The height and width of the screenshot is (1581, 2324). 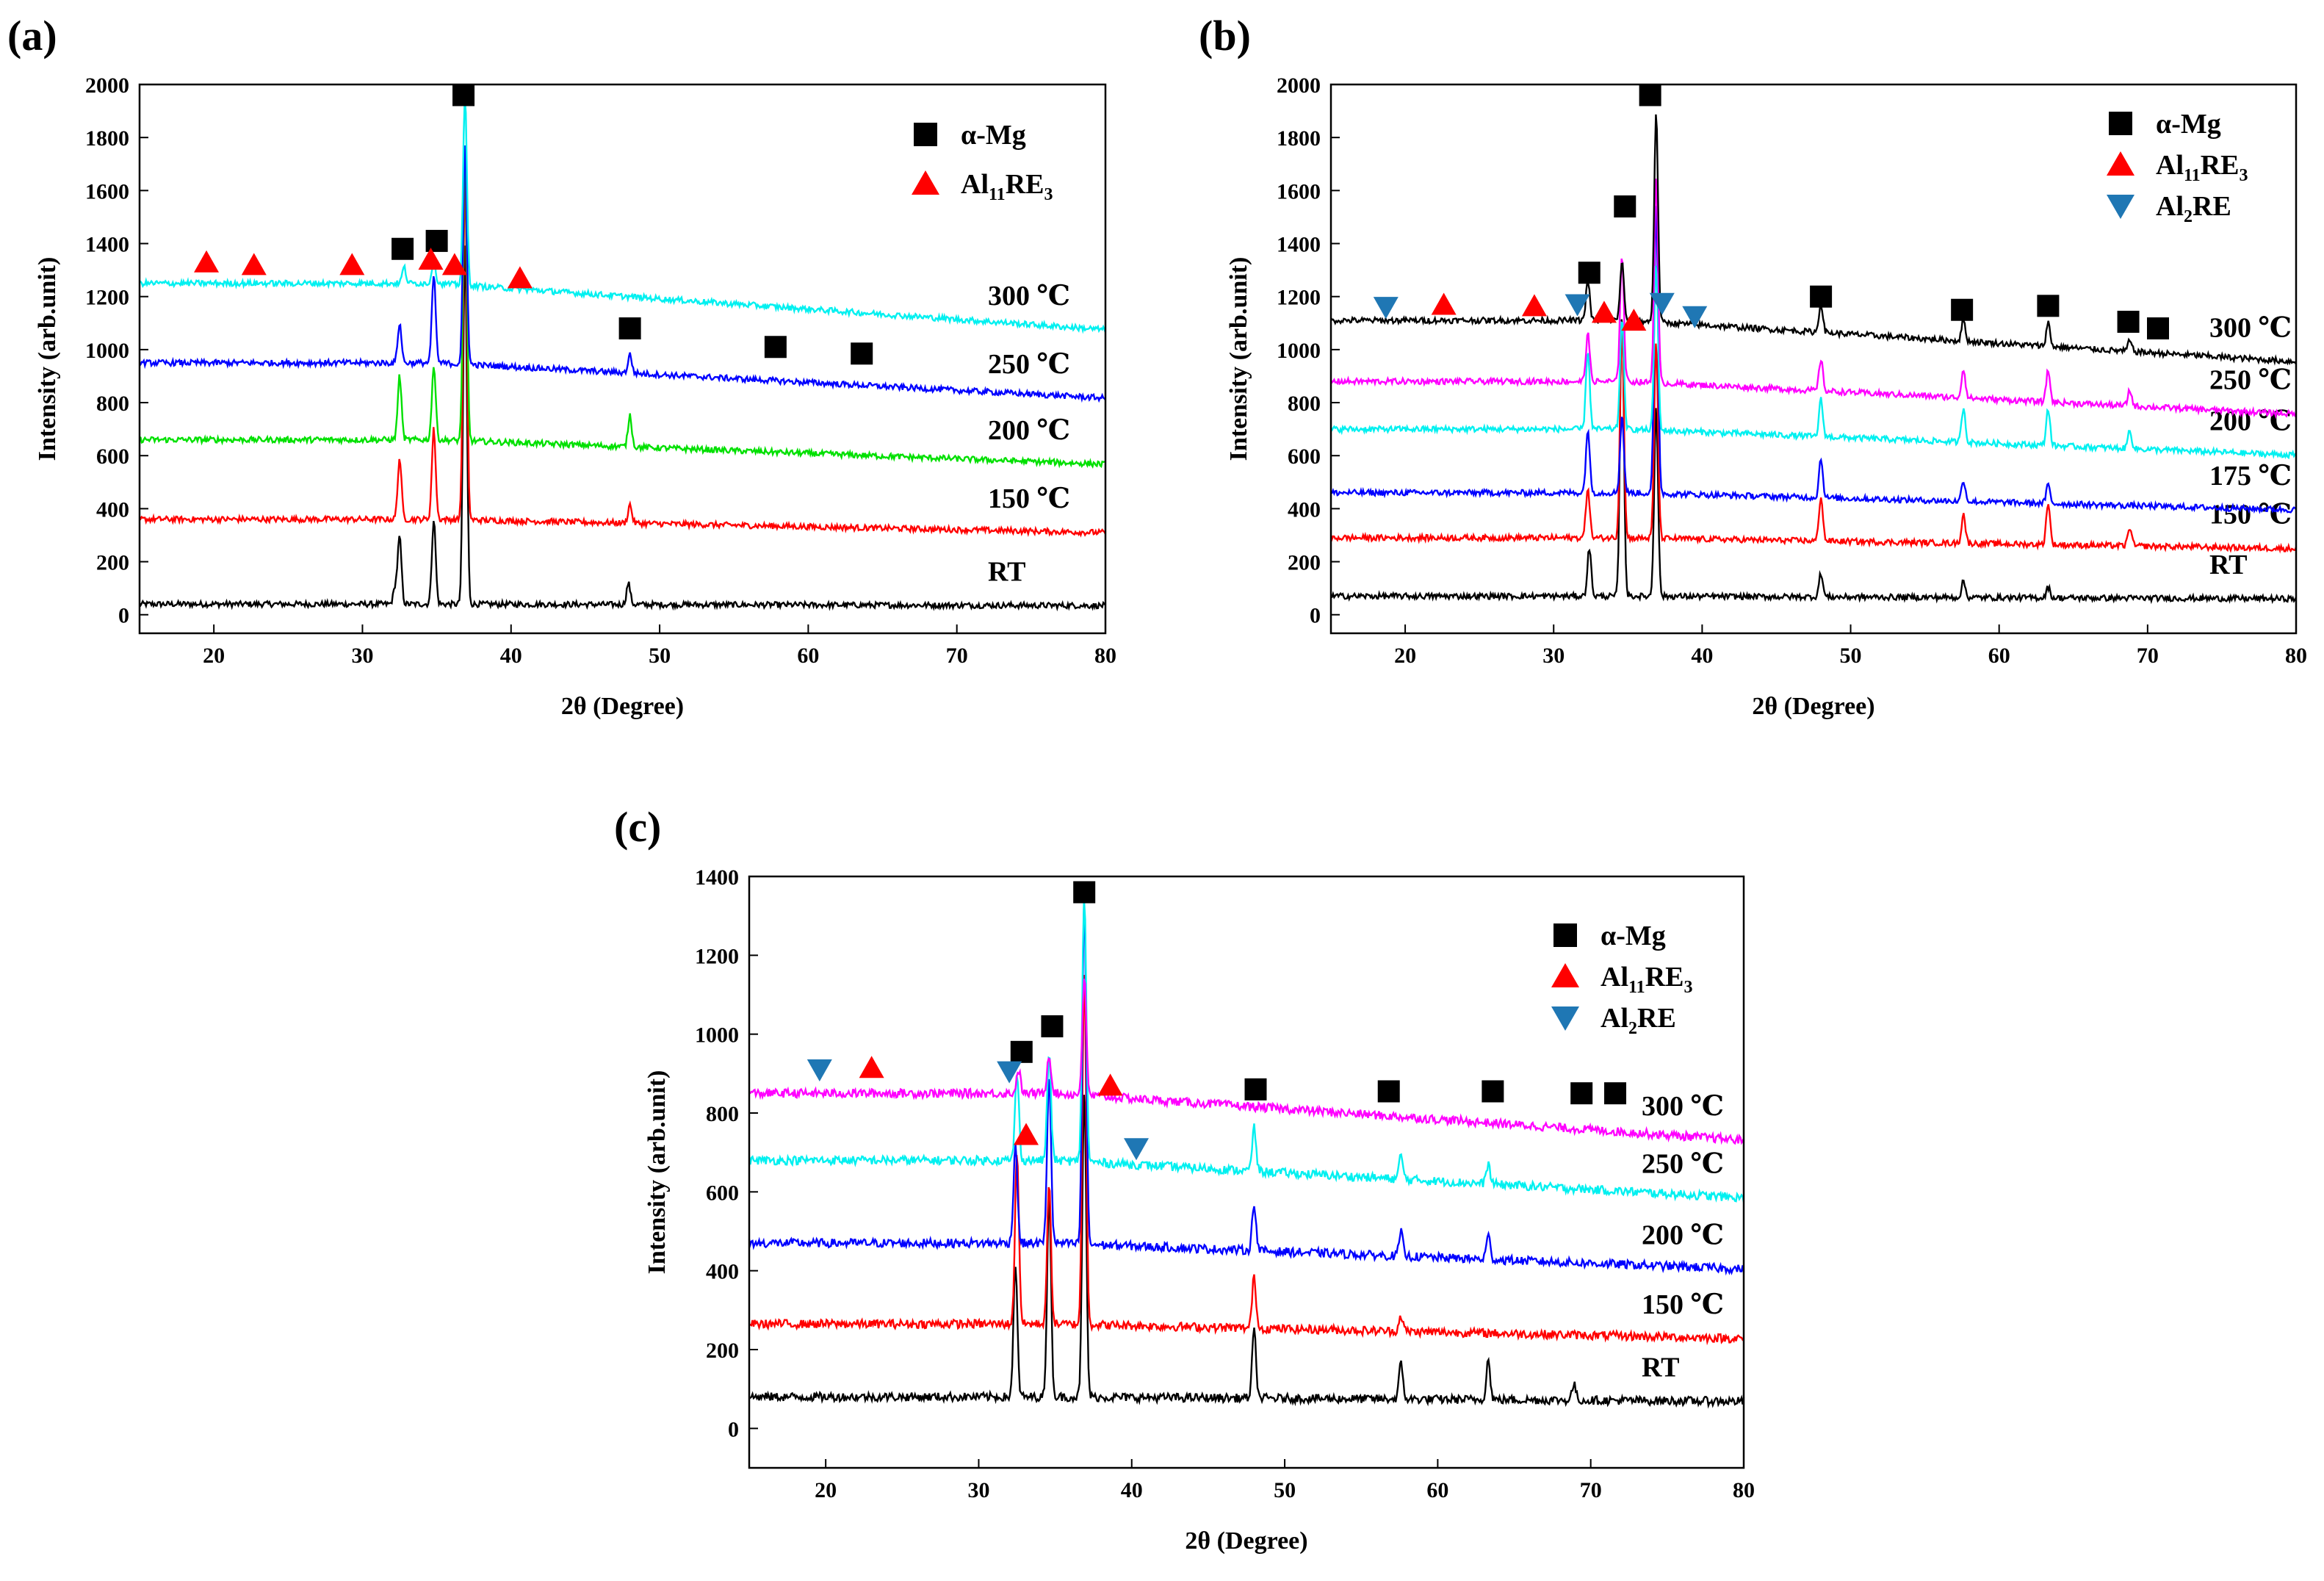 What do you see at coordinates (994, 135) in the screenshot?
I see `legend-label: α-Mg` at bounding box center [994, 135].